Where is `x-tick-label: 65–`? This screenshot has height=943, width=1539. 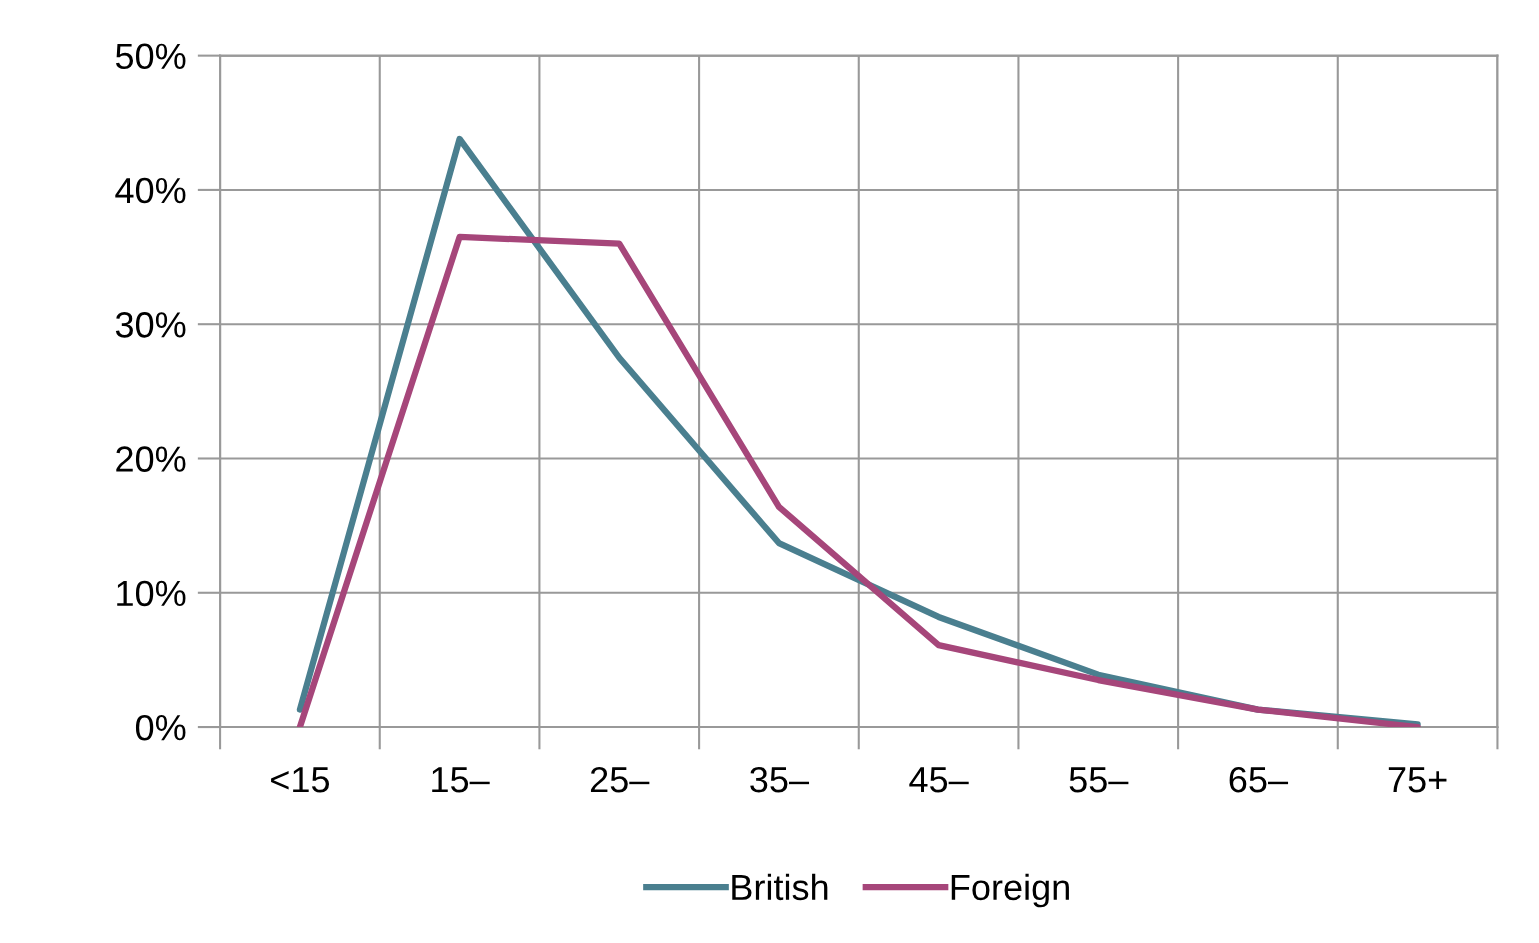
x-tick-label: 65– is located at coordinates (1259, 779).